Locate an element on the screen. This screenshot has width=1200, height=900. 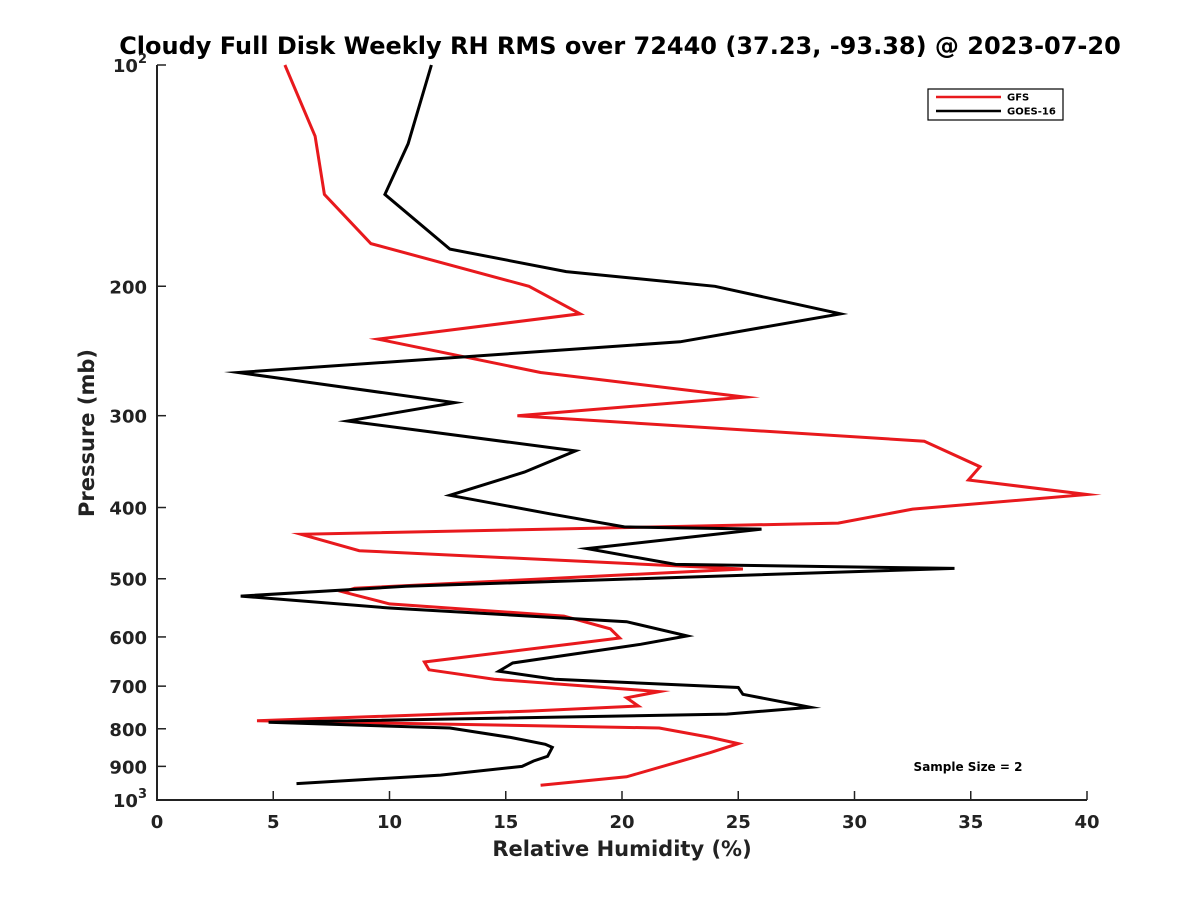
legend: GFS GOES-16 is located at coordinates (995, 104).